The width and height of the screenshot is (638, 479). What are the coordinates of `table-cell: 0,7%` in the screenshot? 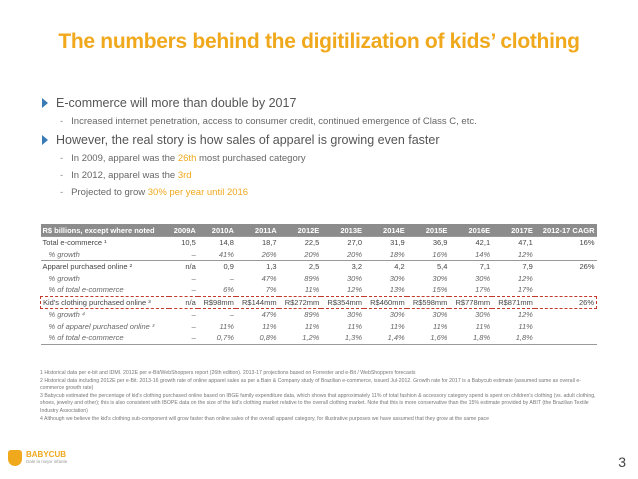 It's located at (216, 338).